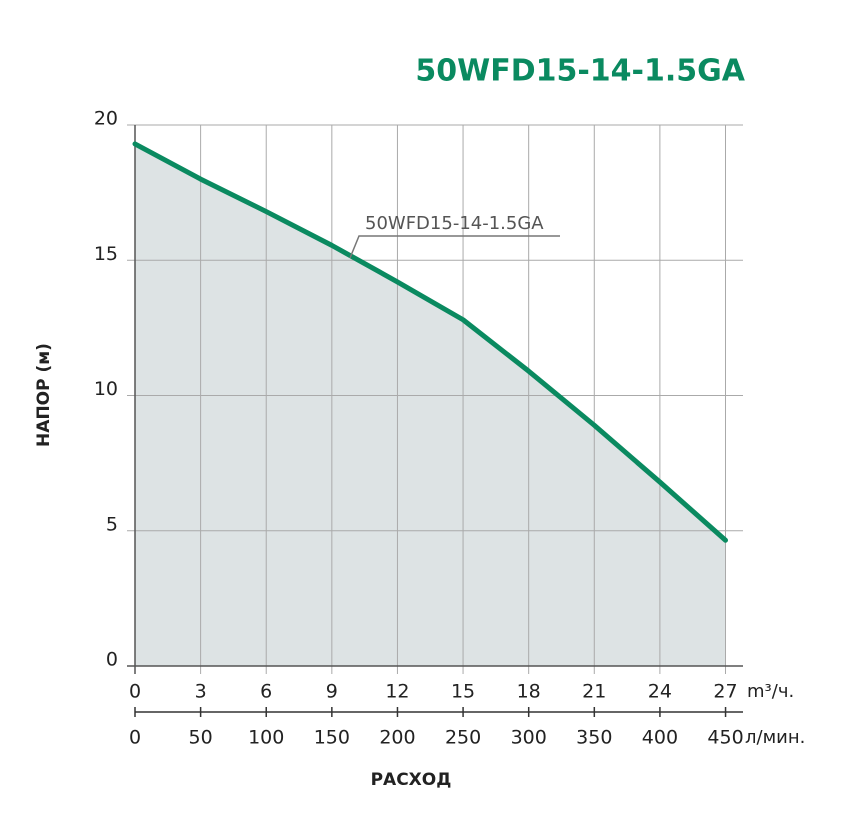  What do you see at coordinates (725, 692) in the screenshot?
I see `x-tick-label: 27` at bounding box center [725, 692].